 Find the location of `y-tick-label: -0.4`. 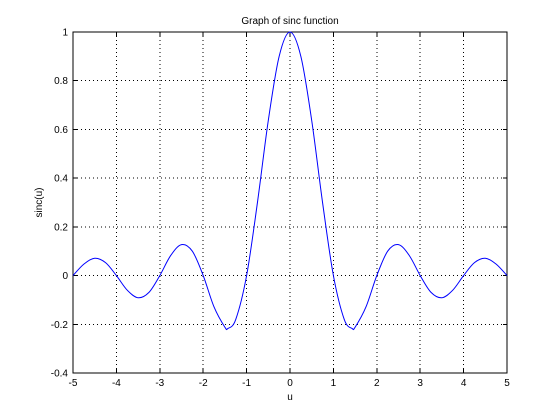

y-tick-label: -0.4 is located at coordinates (60, 374).